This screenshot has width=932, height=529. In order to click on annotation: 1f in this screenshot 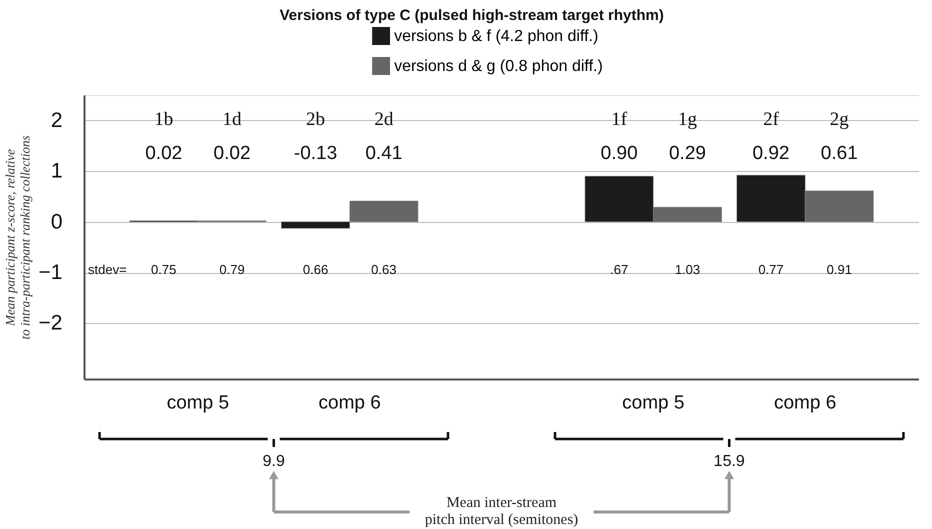, I will do `click(619, 119)`.